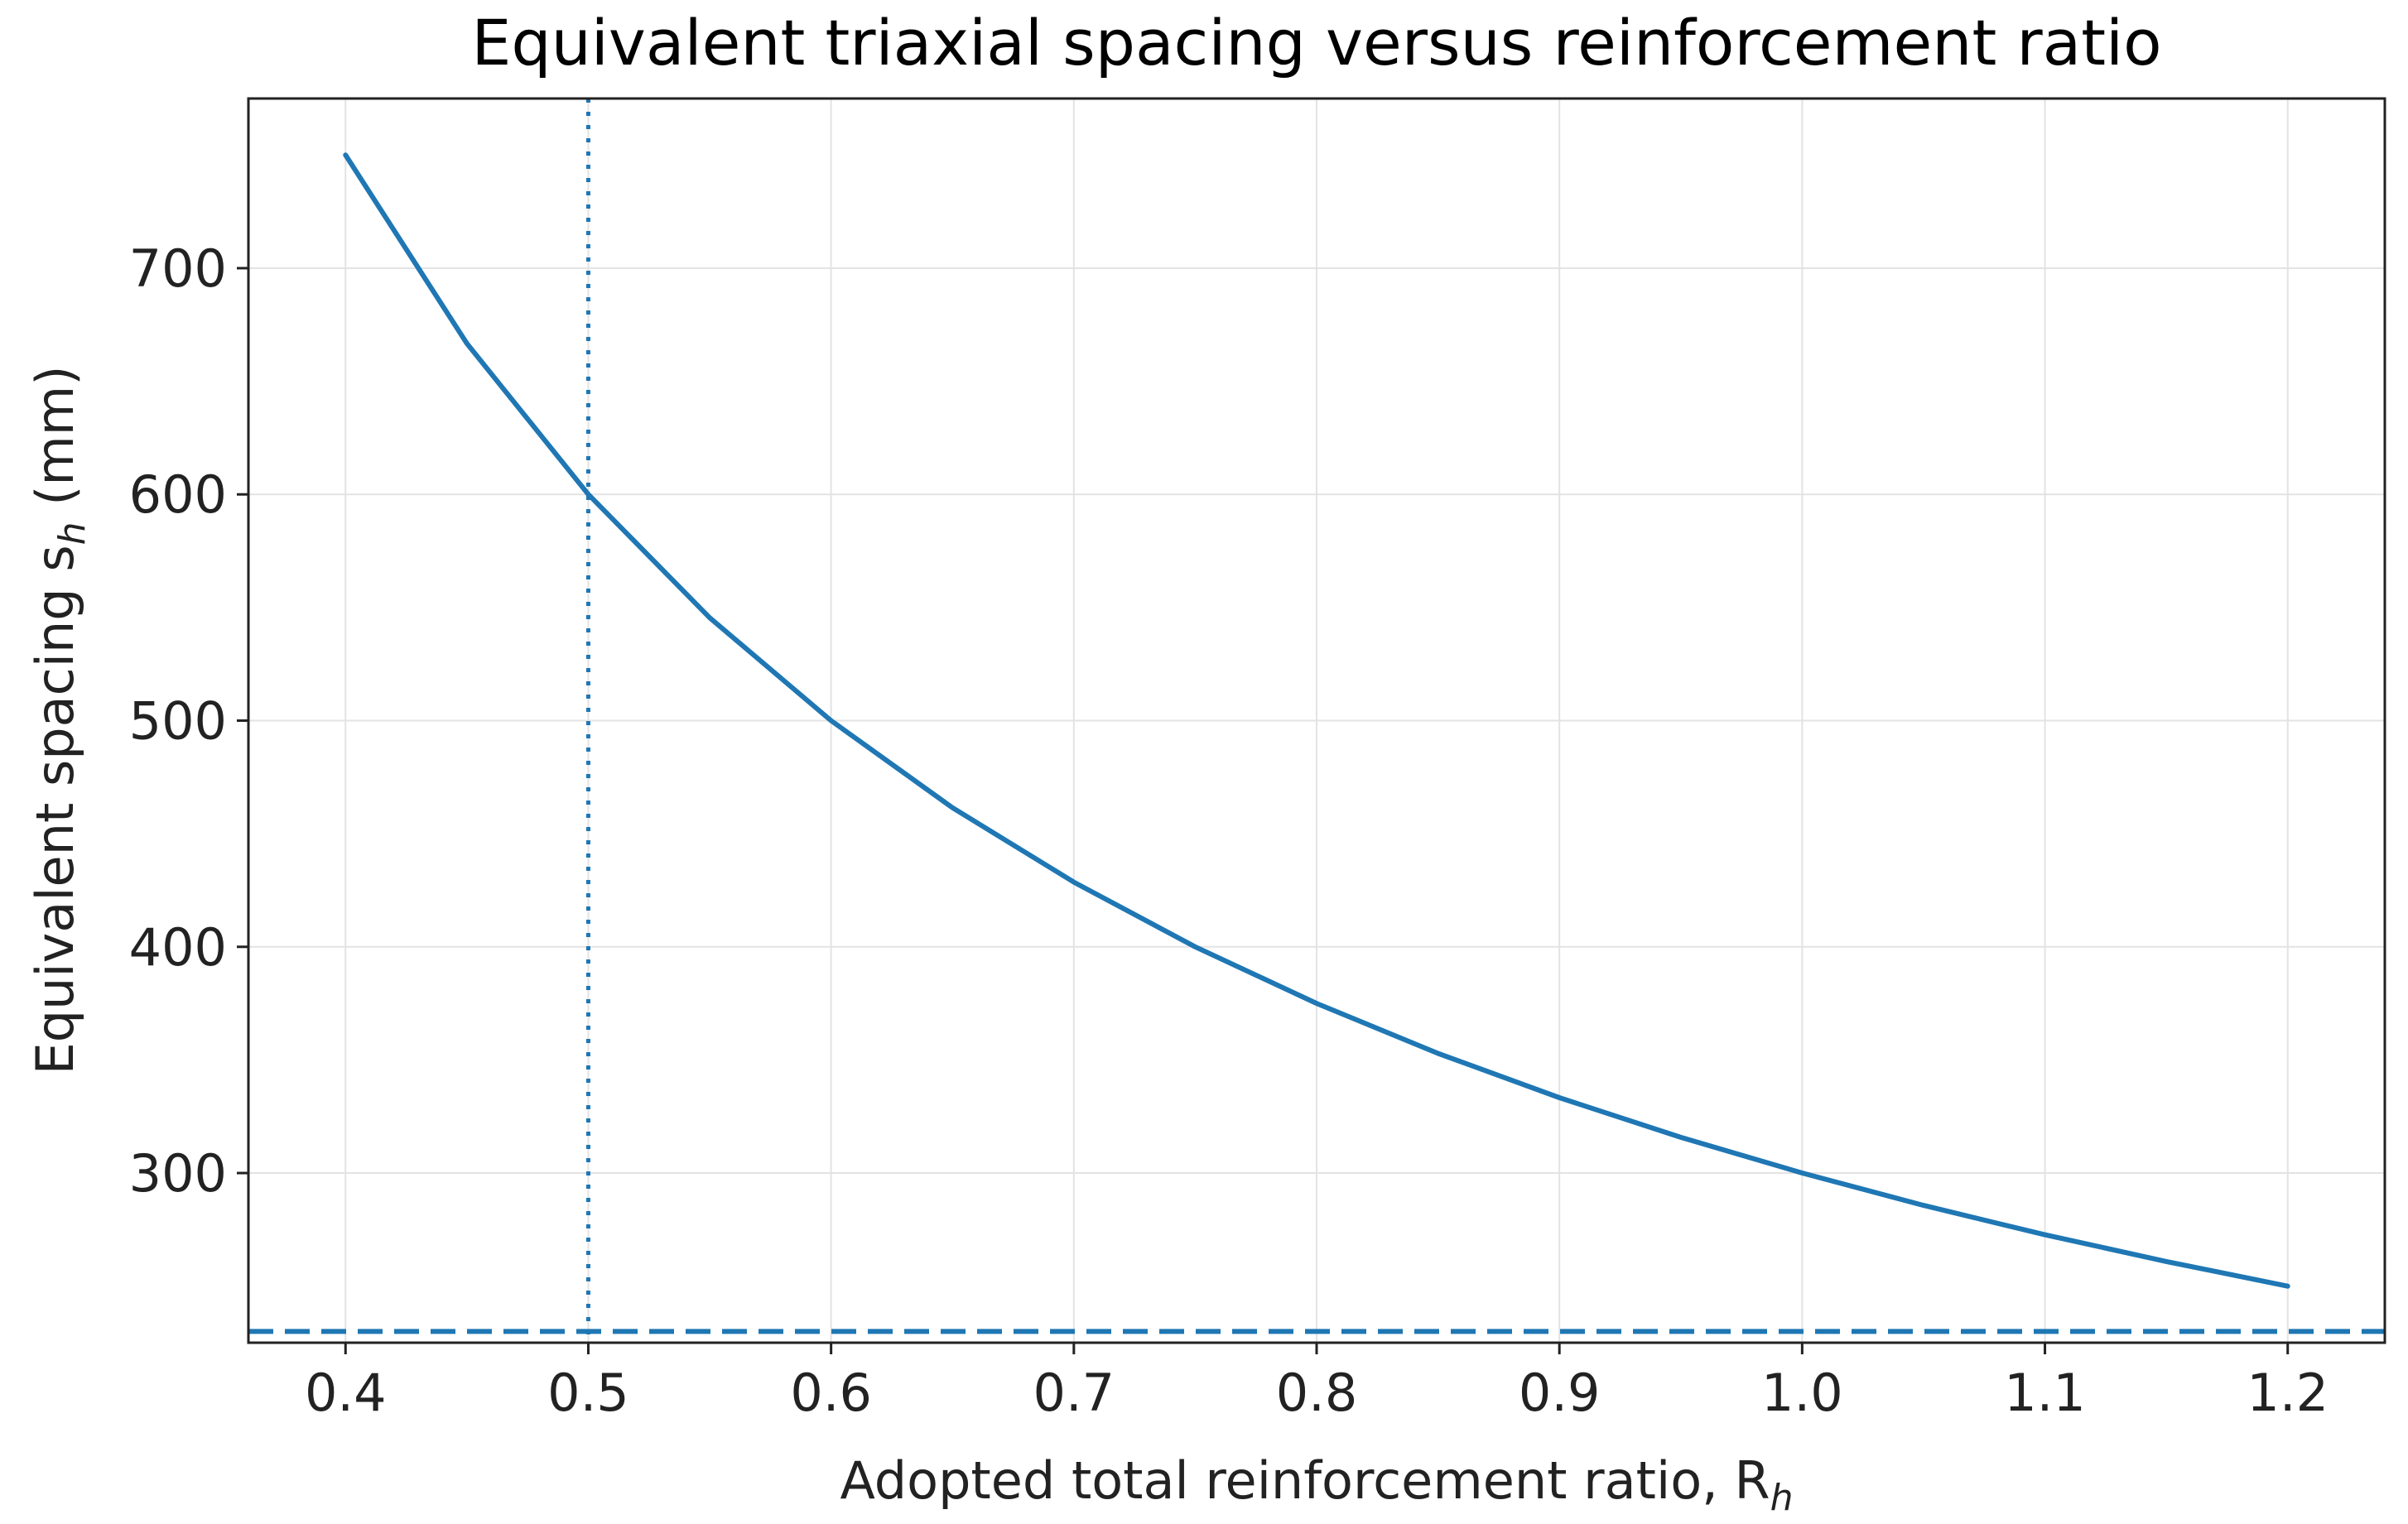  What do you see at coordinates (178, 1173) in the screenshot?
I see `y-tick-label: 300` at bounding box center [178, 1173].